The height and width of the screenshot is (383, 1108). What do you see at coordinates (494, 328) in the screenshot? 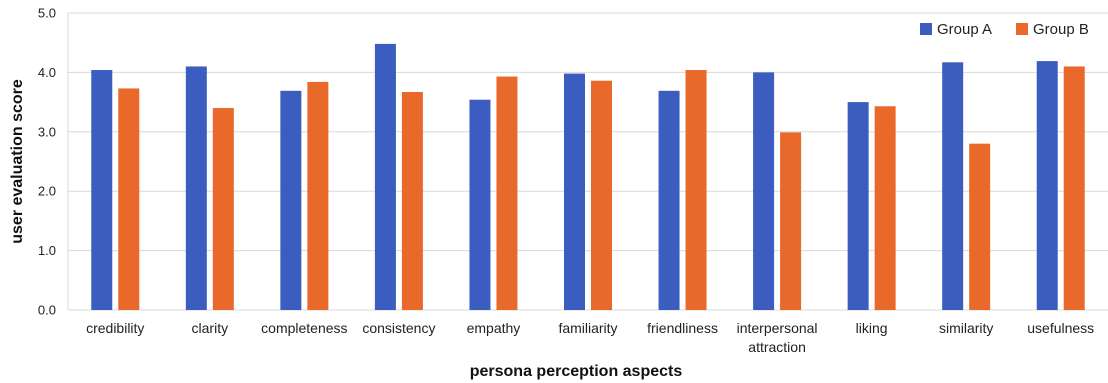
I see `x-tick-label: empathy` at bounding box center [494, 328].